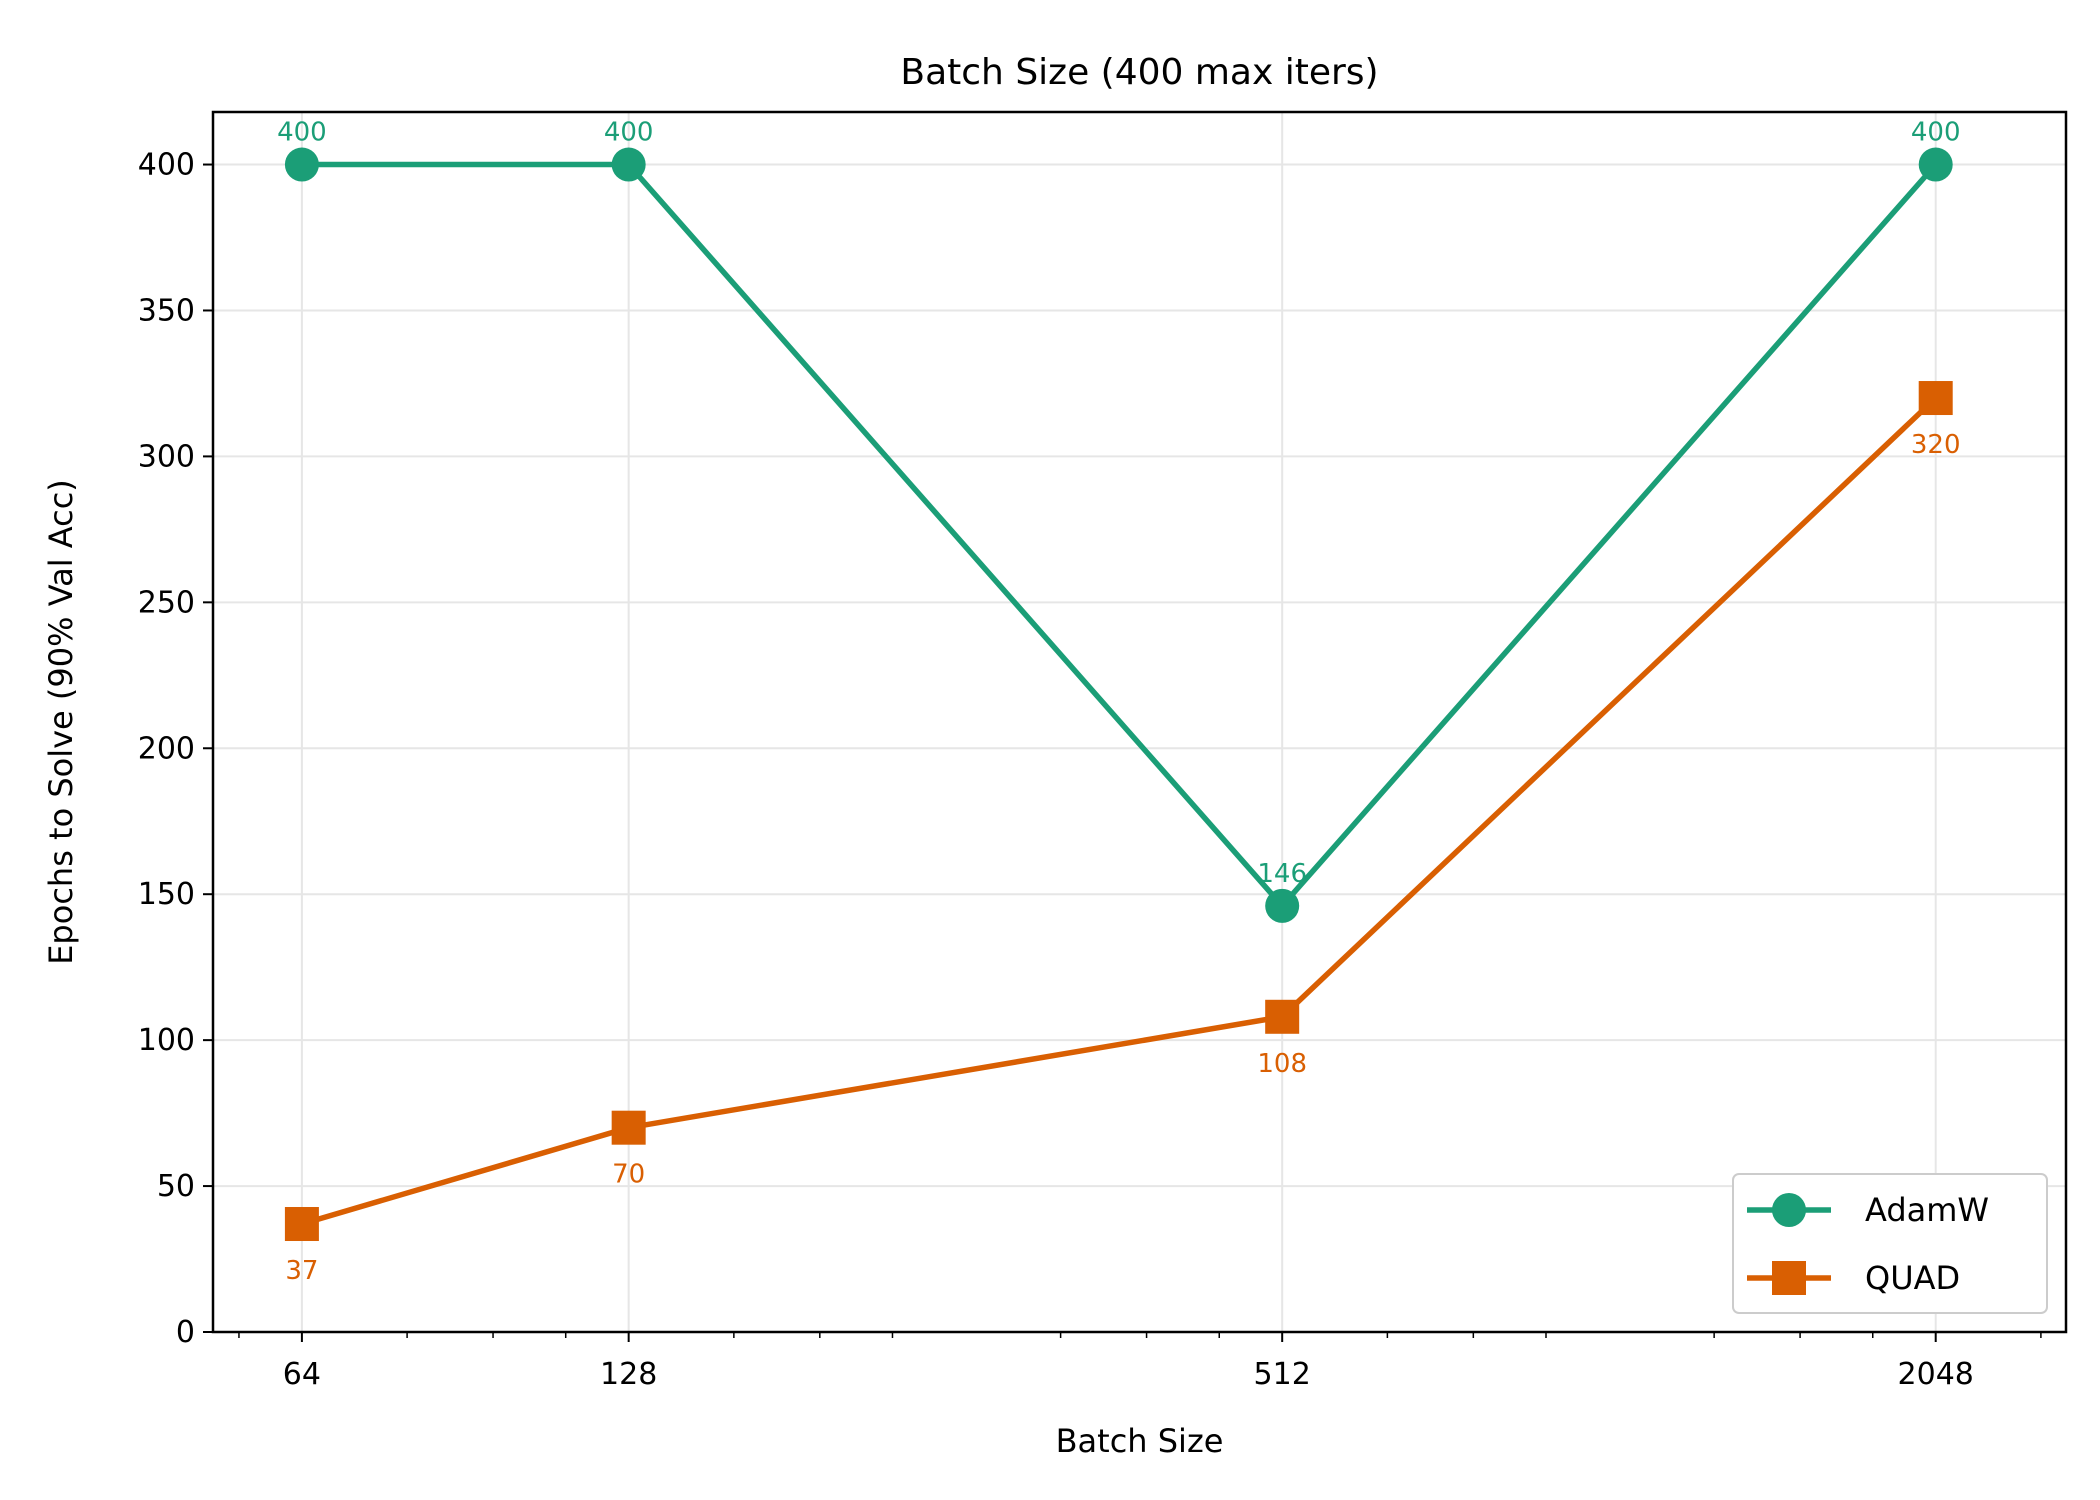 Image resolution: width=2100 pixels, height=1500 pixels. Describe the element at coordinates (1140, 1441) in the screenshot. I see `x-axis-label: Batch Size` at that location.